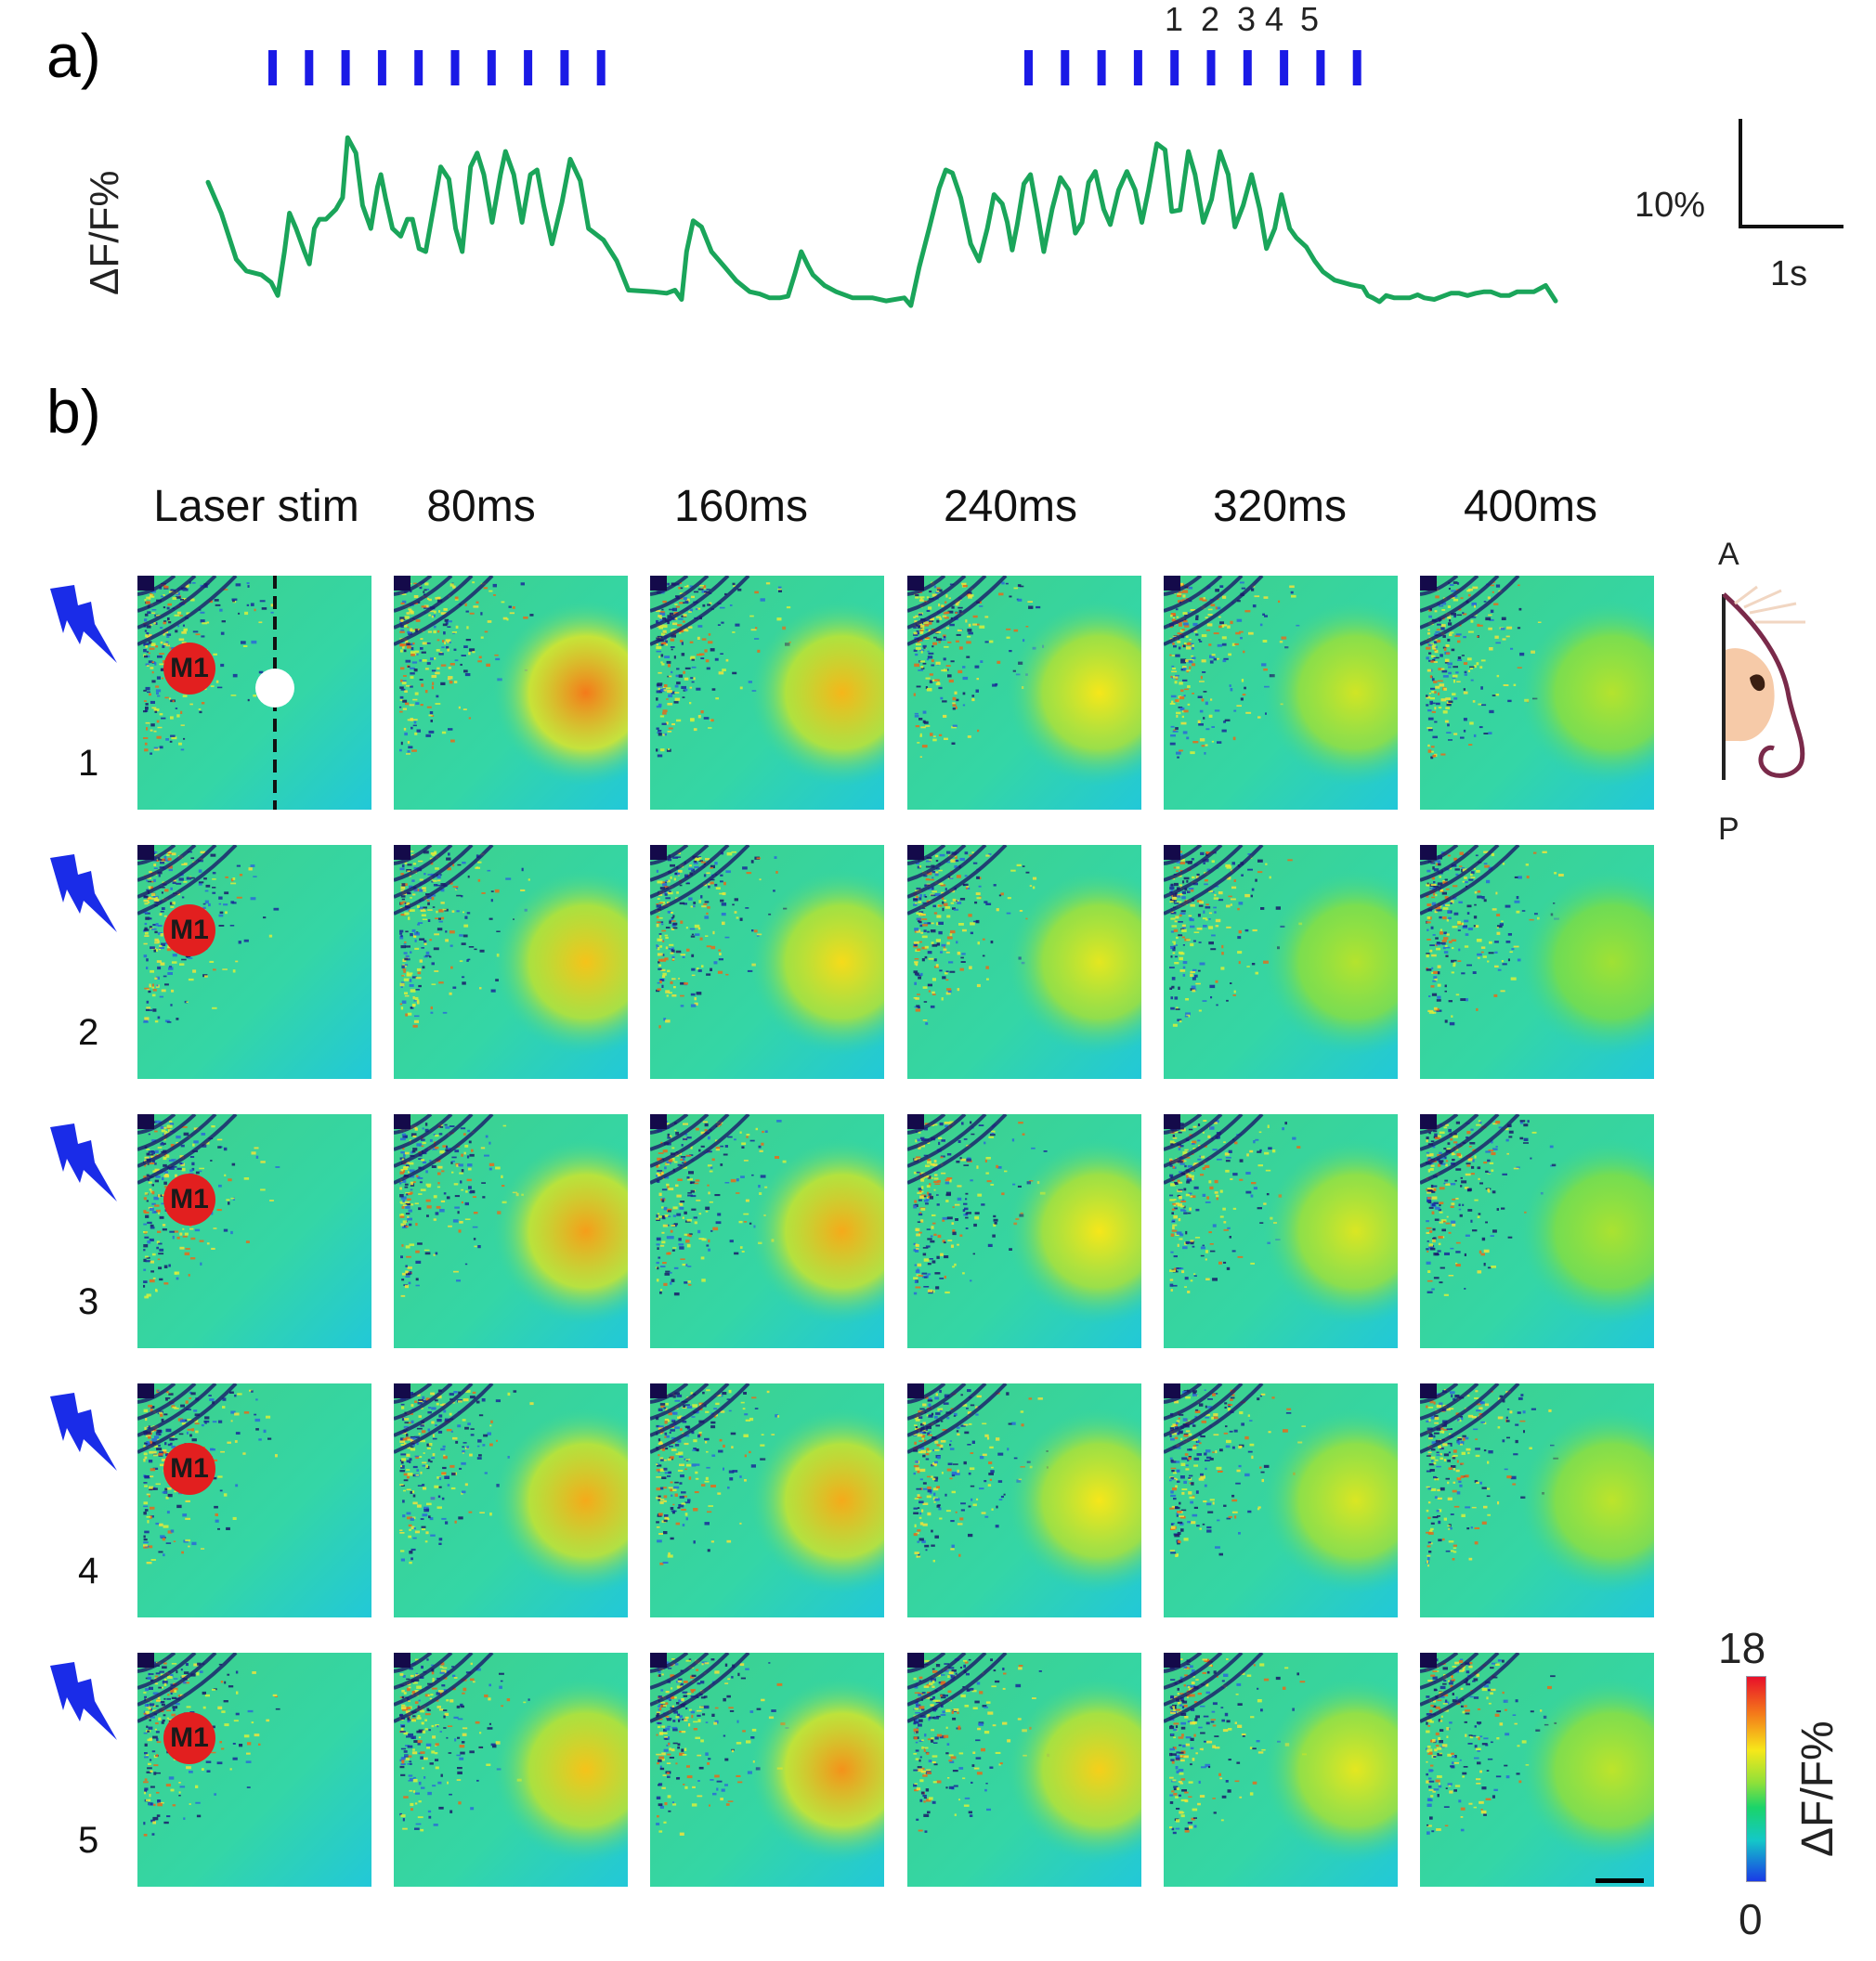  I want to click on posterior-label: P, so click(1728, 829).